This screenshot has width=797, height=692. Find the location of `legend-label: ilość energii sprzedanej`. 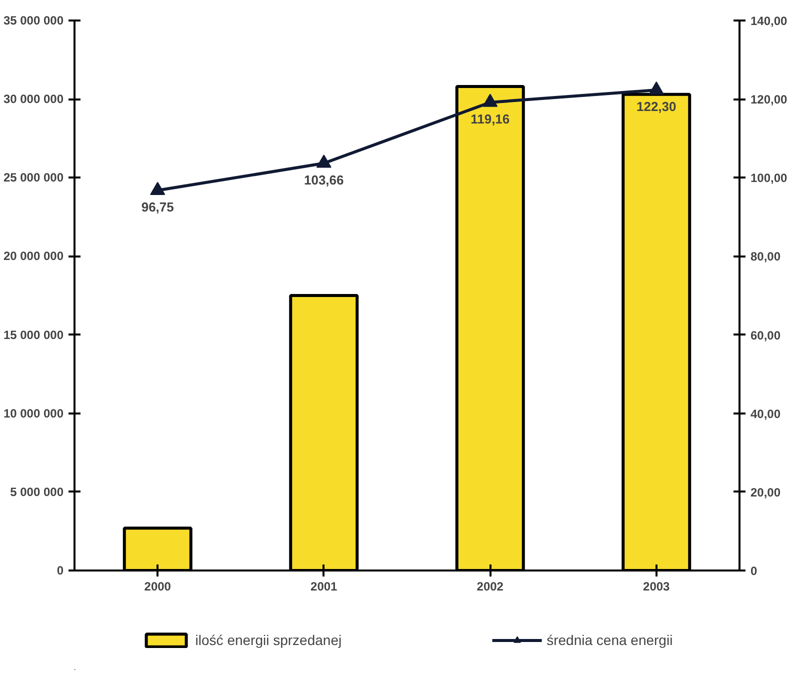

legend-label: ilość energii sprzedanej is located at coordinates (268, 640).